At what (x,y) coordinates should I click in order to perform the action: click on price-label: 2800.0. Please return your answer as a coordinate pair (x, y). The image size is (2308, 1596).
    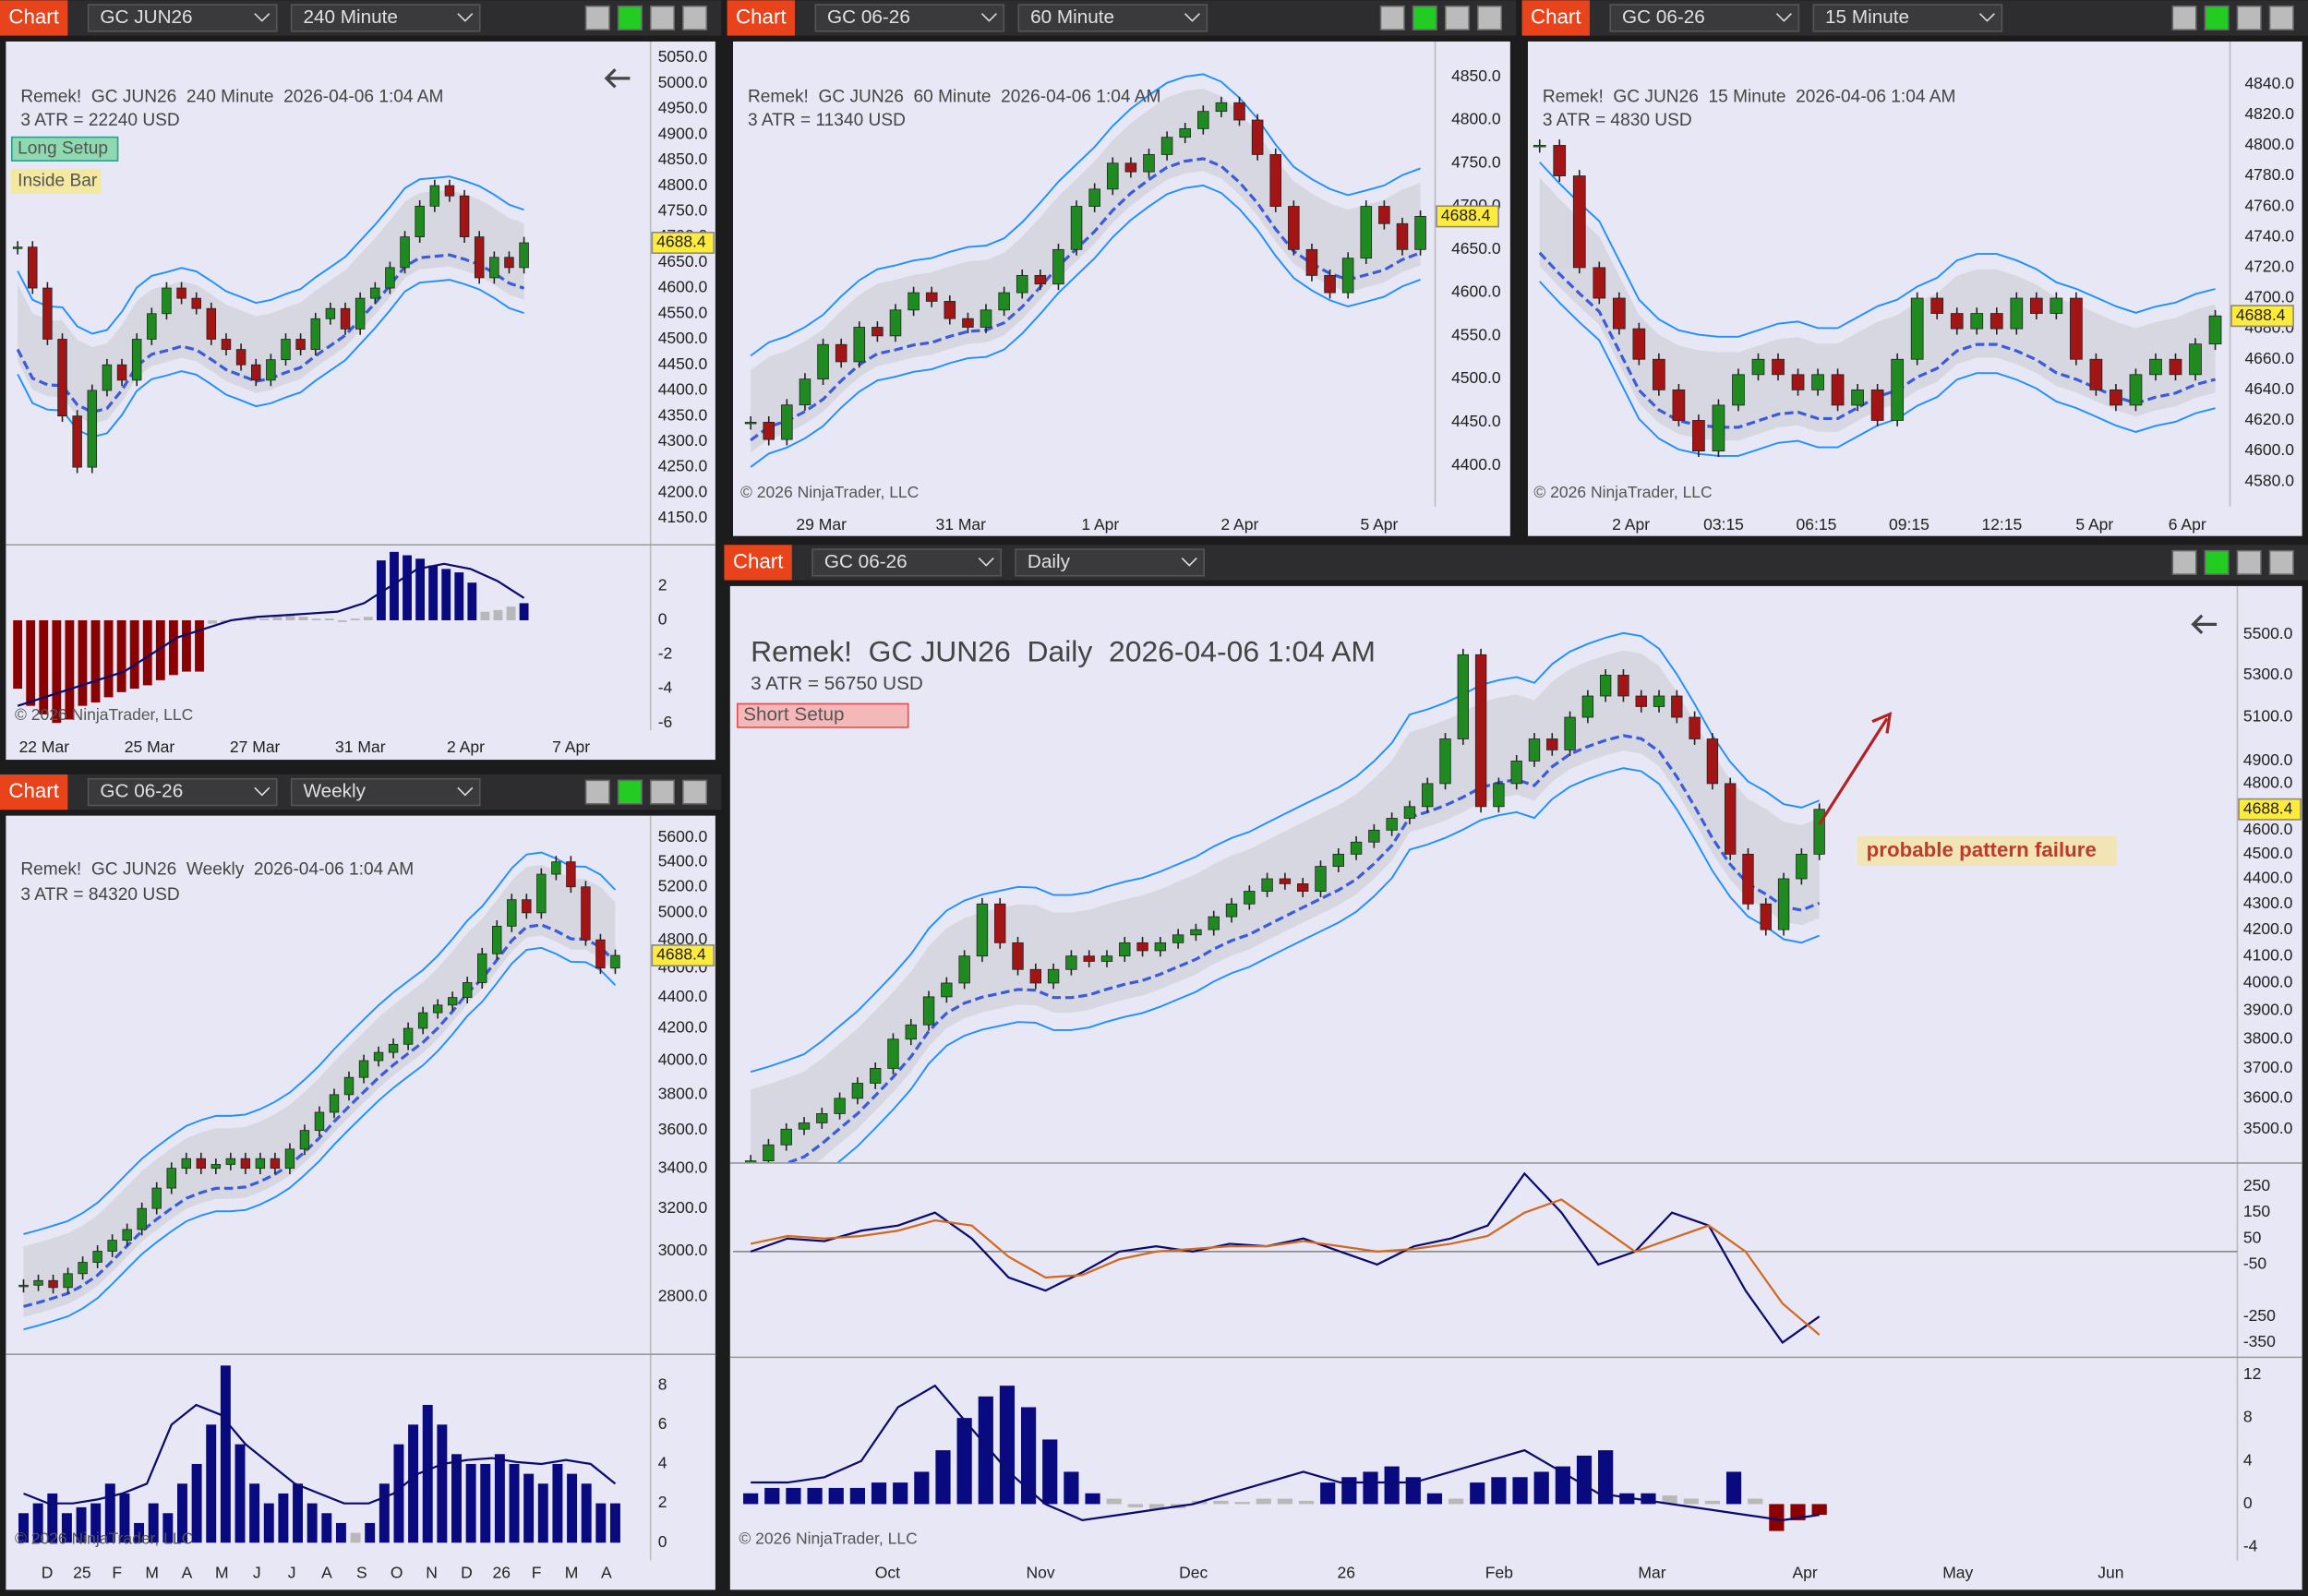
    Looking at the image, I should click on (683, 1296).